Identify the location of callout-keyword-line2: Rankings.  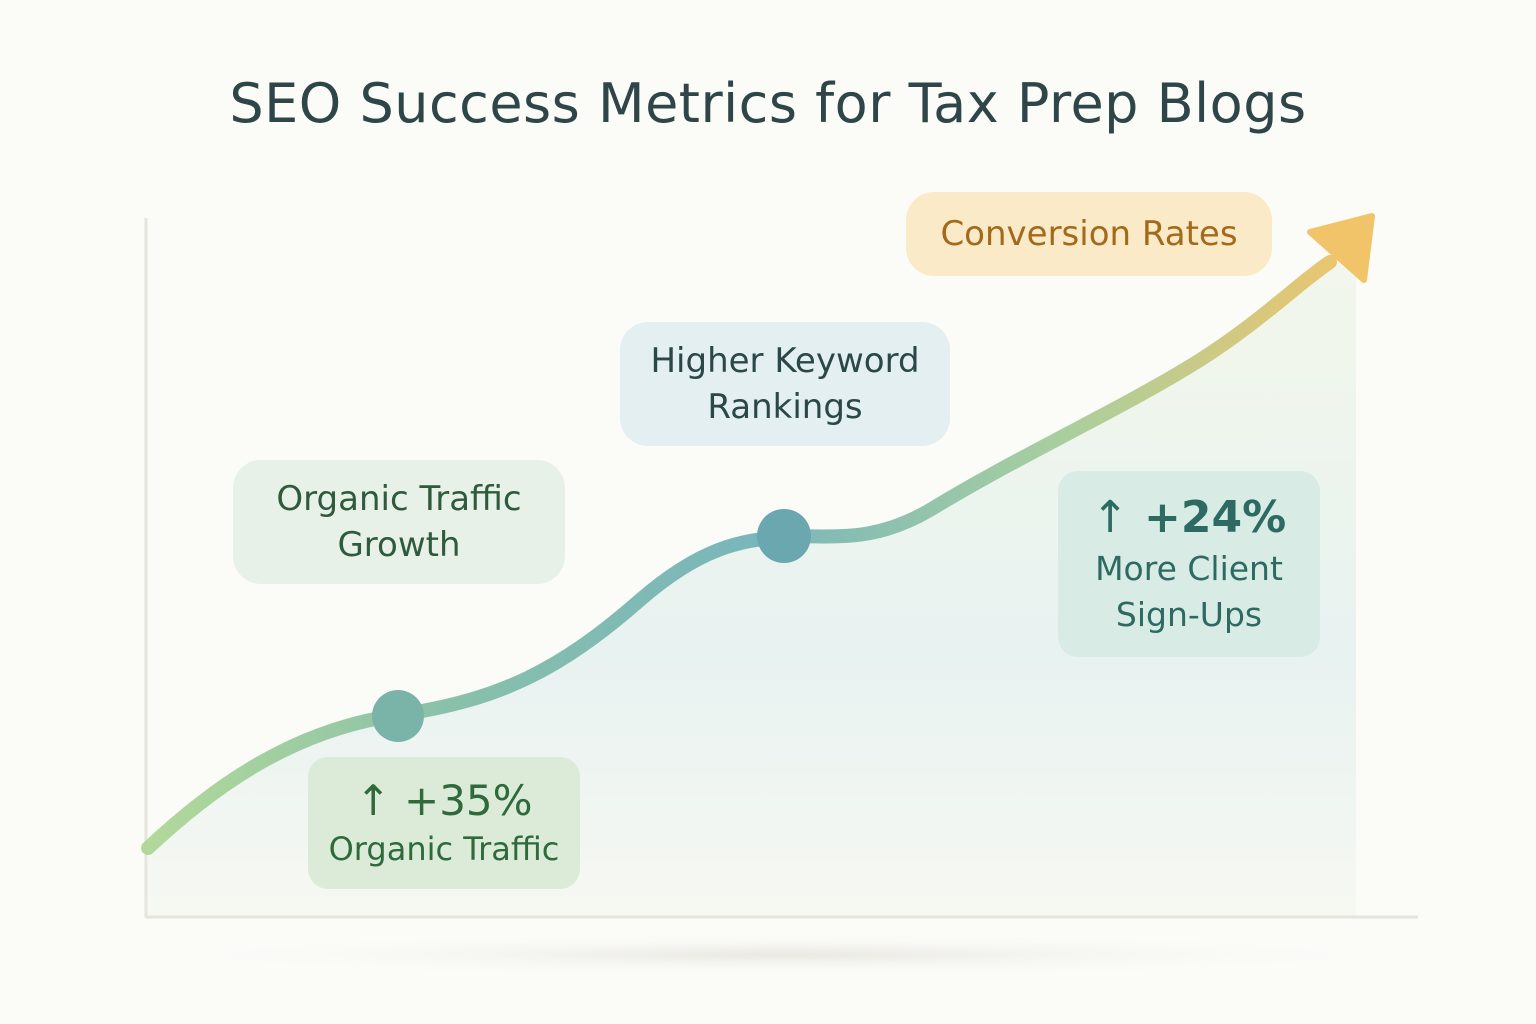
(785, 407).